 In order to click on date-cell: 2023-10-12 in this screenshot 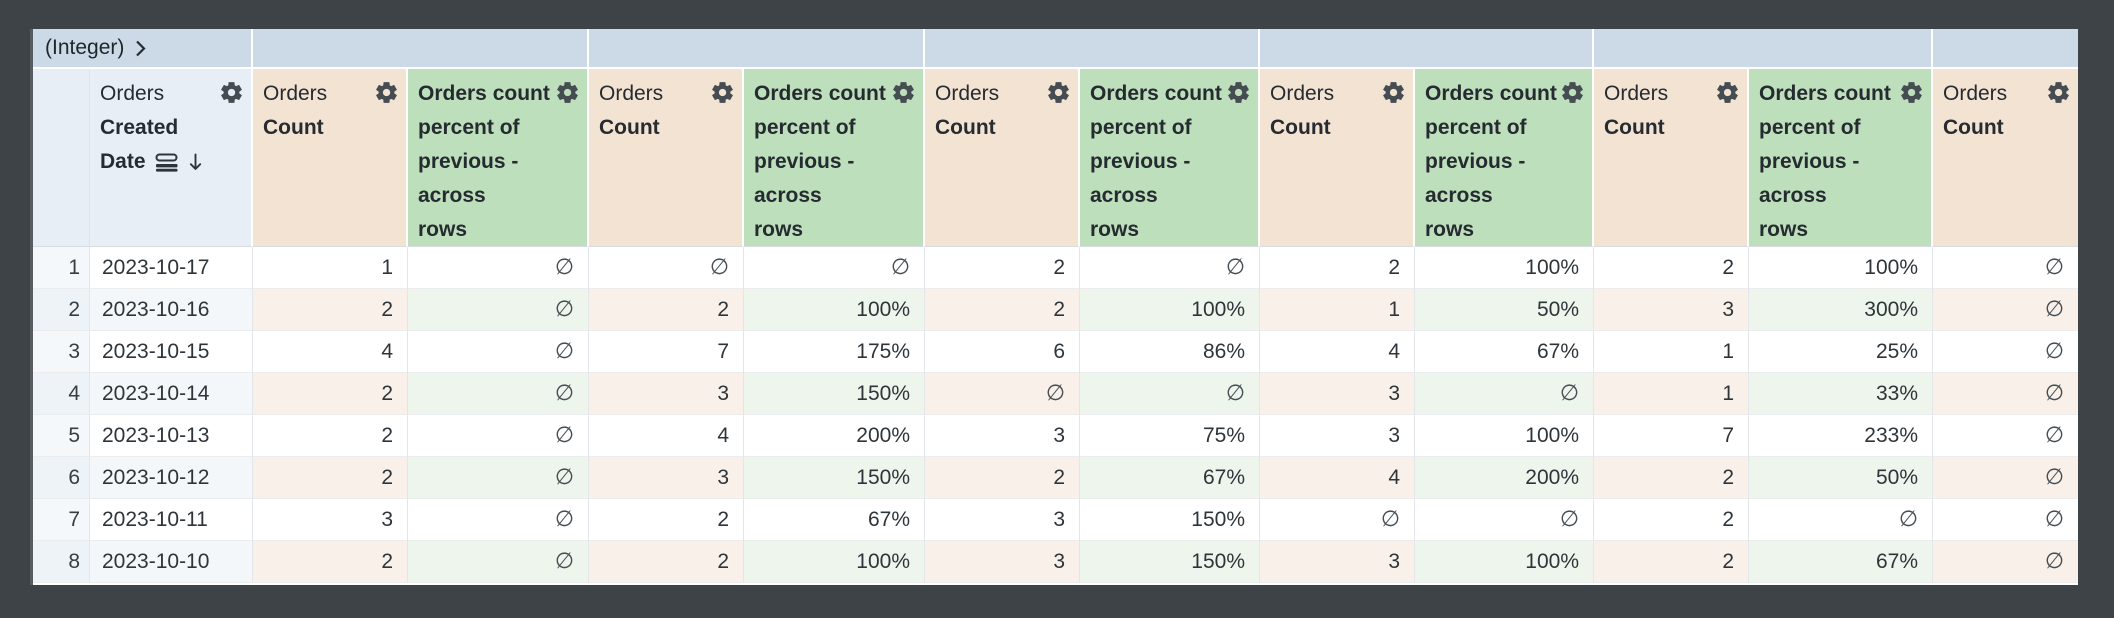, I will do `click(171, 478)`.